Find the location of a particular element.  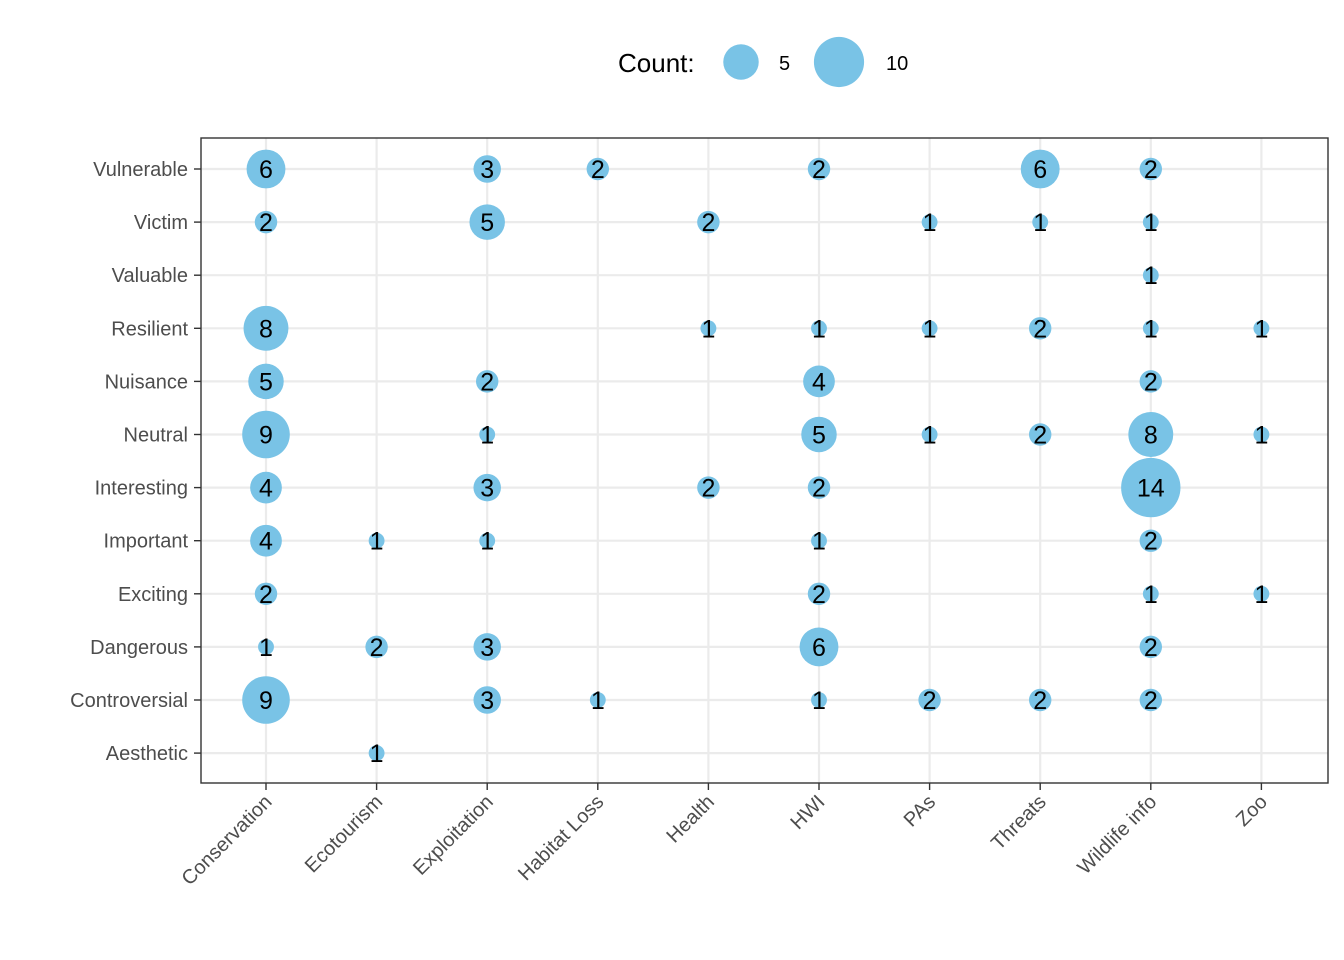

legend-title: Count: is located at coordinates (656, 63).